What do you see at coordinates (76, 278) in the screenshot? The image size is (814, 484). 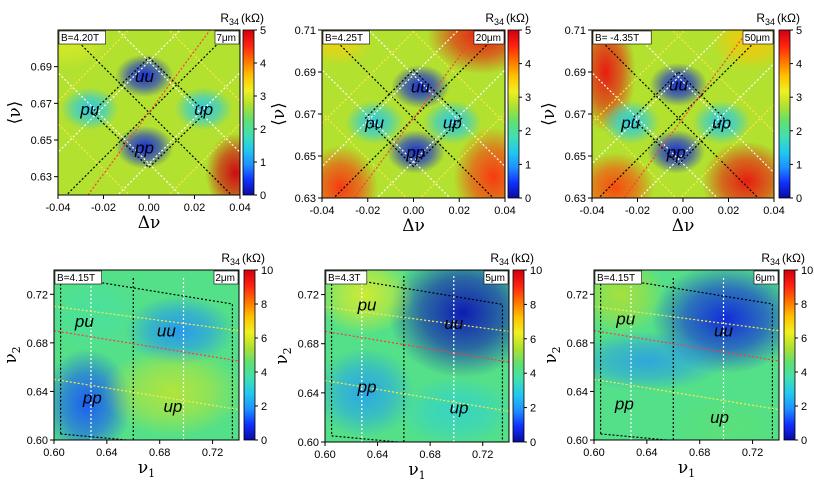 I see `field-label: B=4.15T` at bounding box center [76, 278].